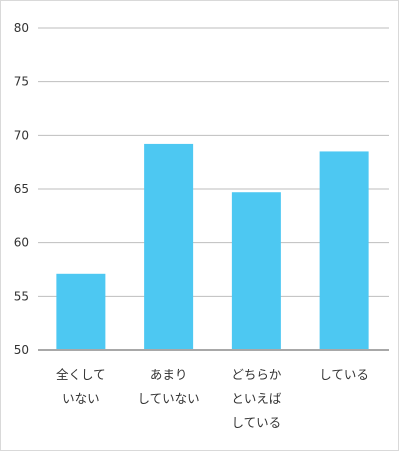 The height and width of the screenshot is (452, 399). I want to click on x-tick-label: どちらか, so click(256, 374).